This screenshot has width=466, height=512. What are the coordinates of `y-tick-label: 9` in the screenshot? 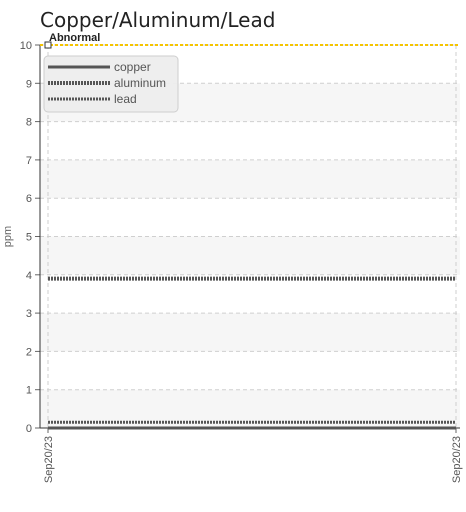 It's located at (29, 84).